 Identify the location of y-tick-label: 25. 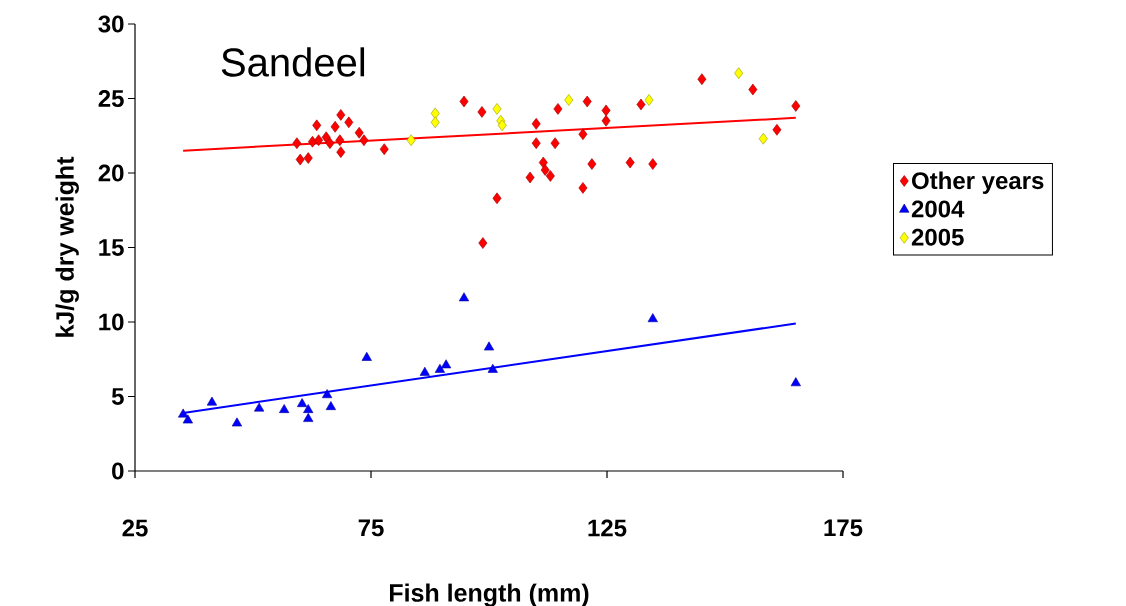
(111, 98).